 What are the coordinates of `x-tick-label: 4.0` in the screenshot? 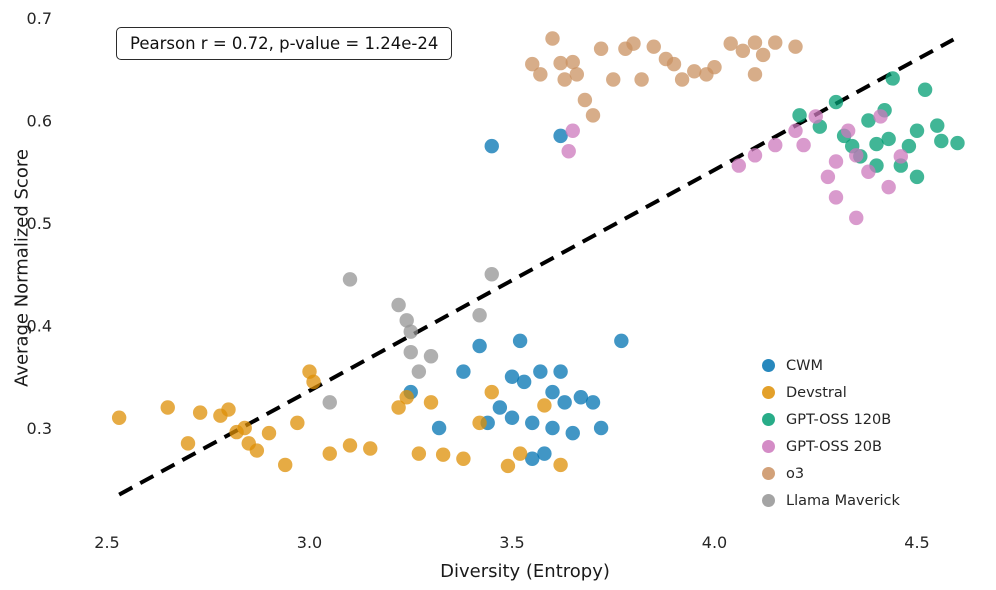 It's located at (714, 542).